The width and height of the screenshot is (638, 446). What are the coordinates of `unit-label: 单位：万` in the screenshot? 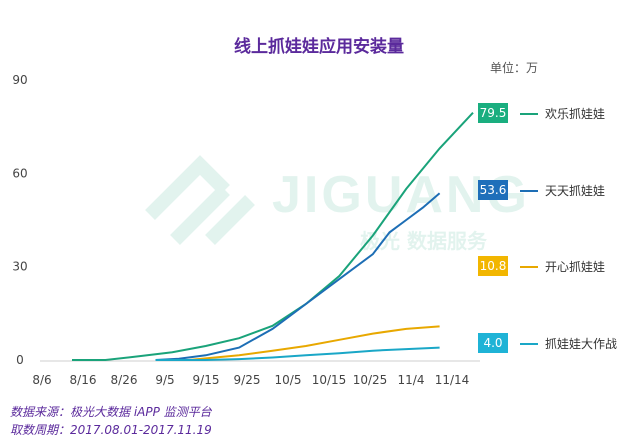 It's located at (514, 67).